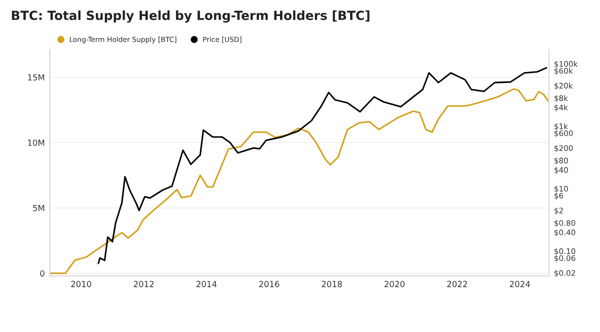  What do you see at coordinates (144, 284) in the screenshot?
I see `x-tick-label: 2012` at bounding box center [144, 284].